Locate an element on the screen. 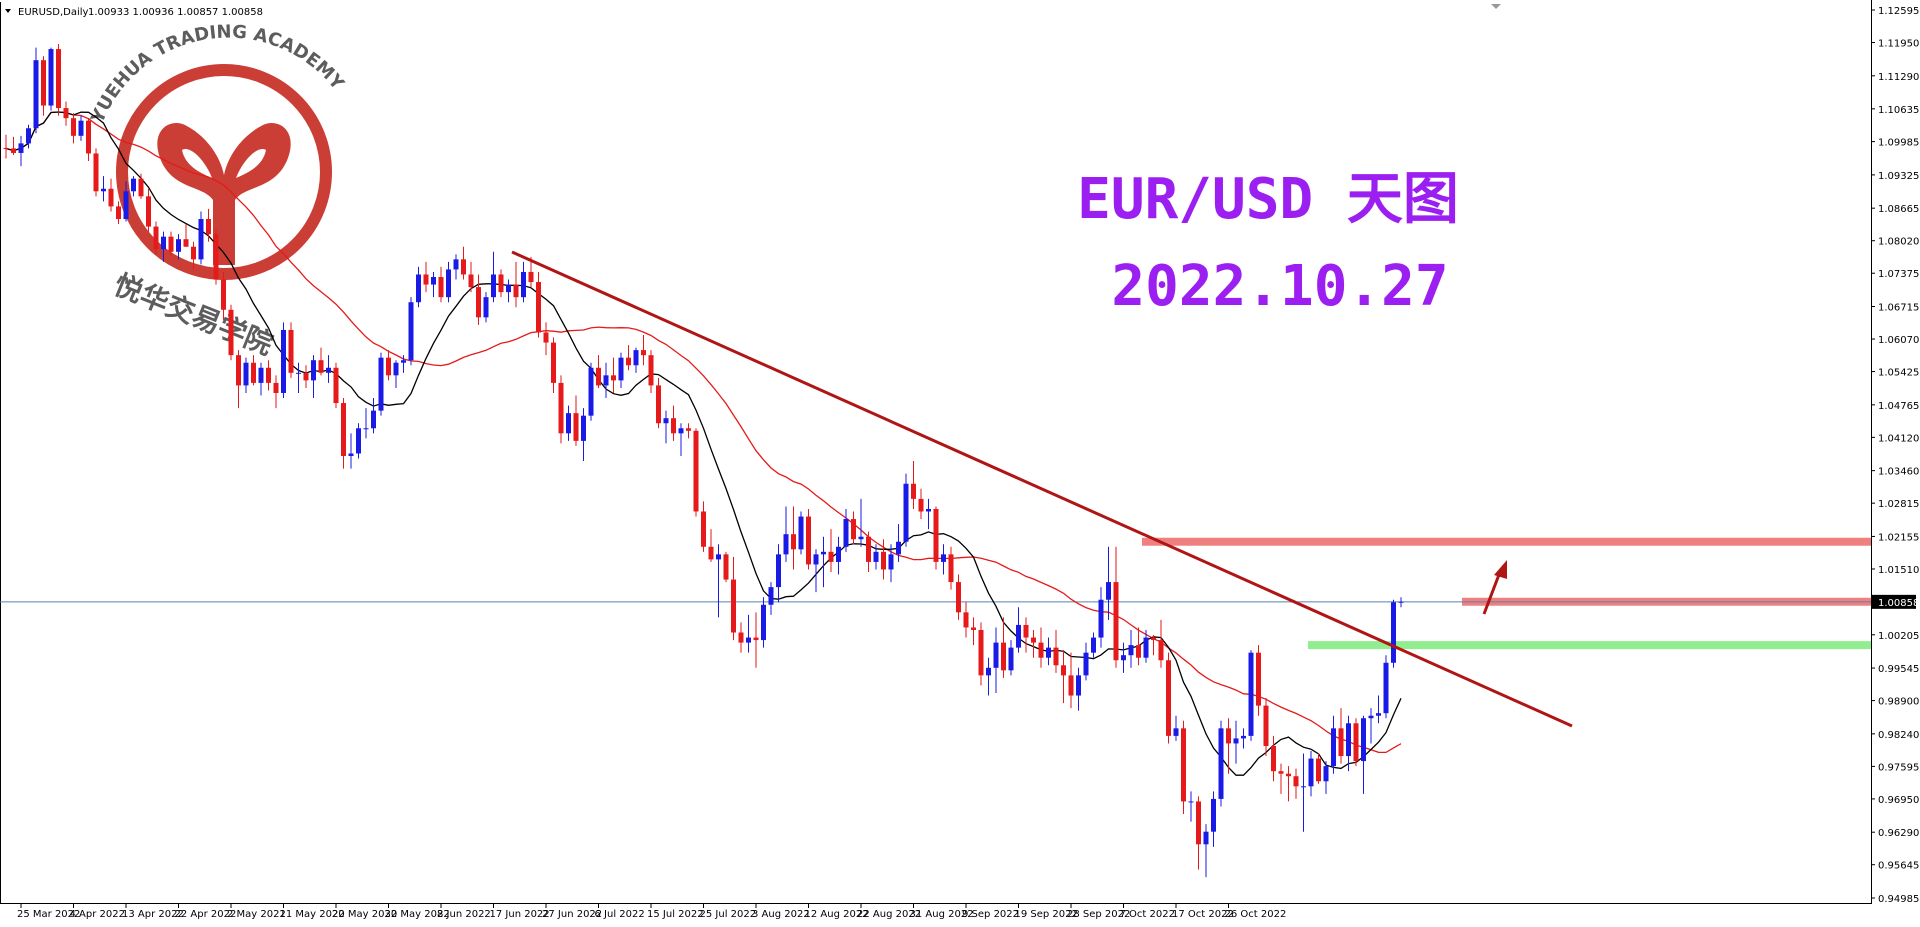  x-tick-label: 22 Apr 2022 is located at coordinates (206, 914).